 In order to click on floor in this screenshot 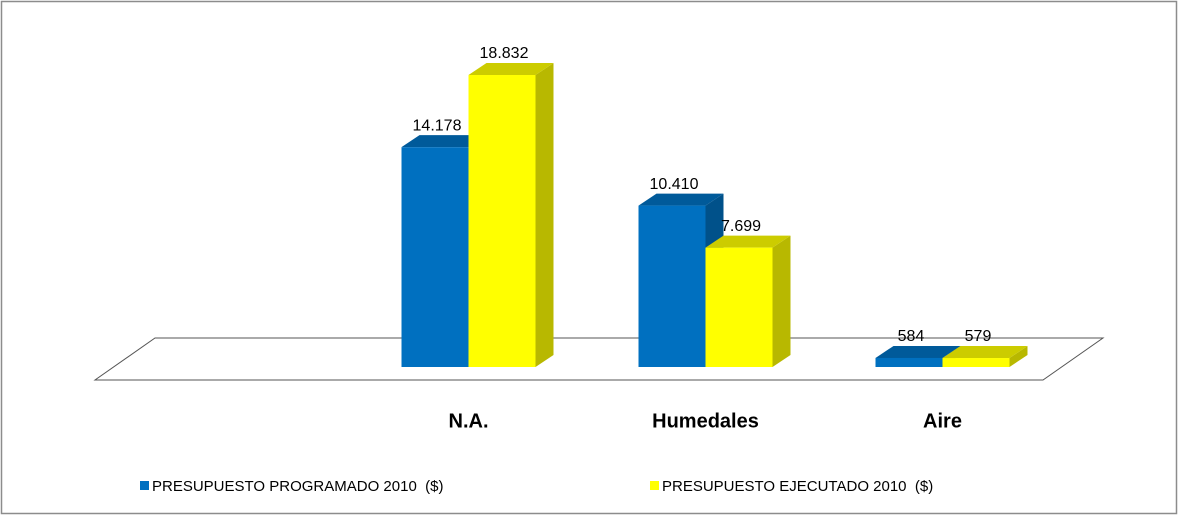, I will do `click(599, 359)`.